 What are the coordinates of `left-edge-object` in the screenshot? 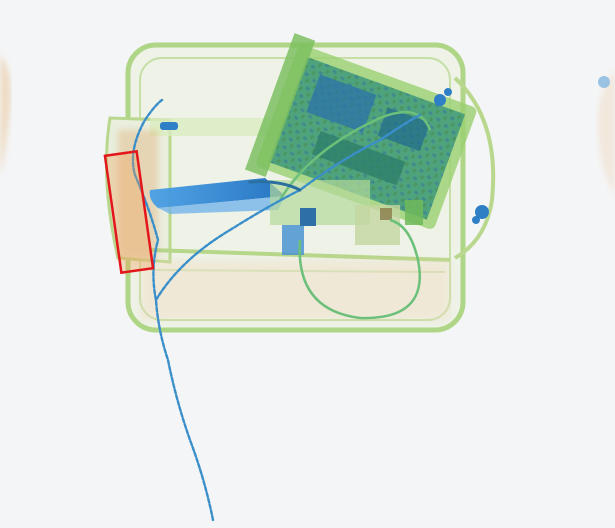 It's located at (5, 115).